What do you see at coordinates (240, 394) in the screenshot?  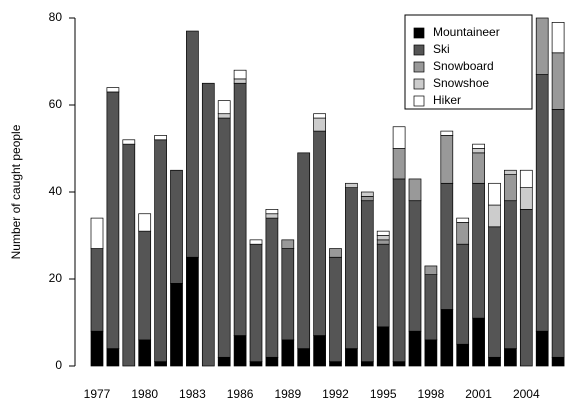 I see `x-tick-label: 1986` at bounding box center [240, 394].